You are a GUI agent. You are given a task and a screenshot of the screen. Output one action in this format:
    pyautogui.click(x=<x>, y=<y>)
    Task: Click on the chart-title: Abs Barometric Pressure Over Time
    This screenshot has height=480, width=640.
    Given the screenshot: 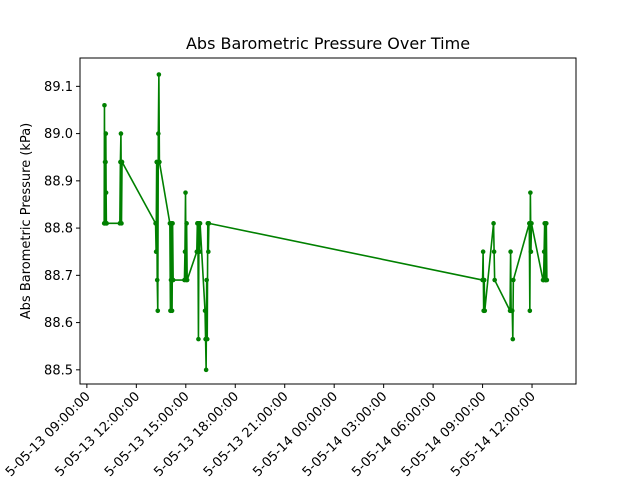 What is the action you would take?
    pyautogui.click(x=328, y=43)
    